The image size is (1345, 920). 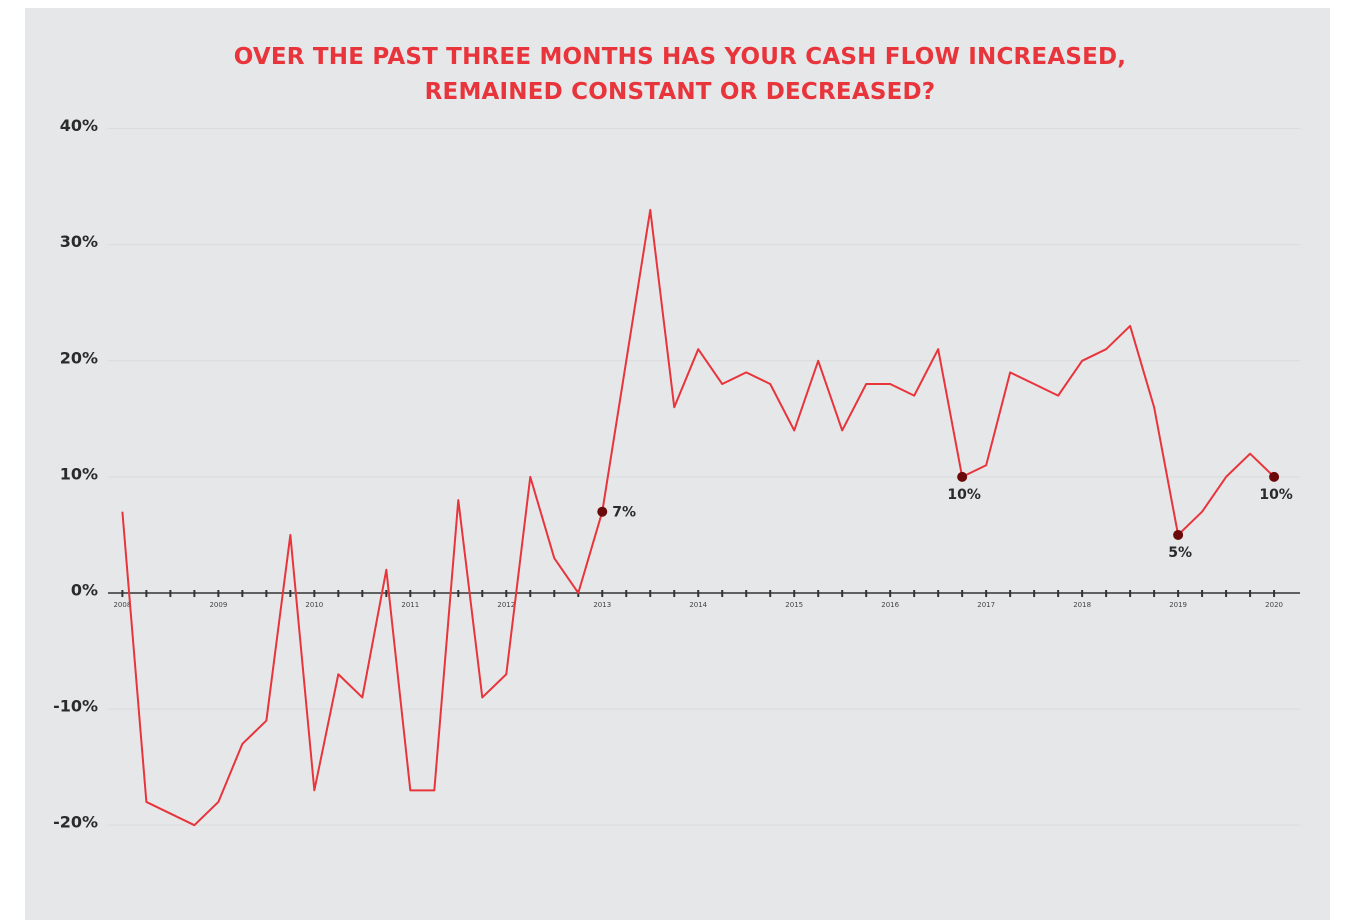 What do you see at coordinates (602, 605) in the screenshot?
I see `x-tick-label: 2013` at bounding box center [602, 605].